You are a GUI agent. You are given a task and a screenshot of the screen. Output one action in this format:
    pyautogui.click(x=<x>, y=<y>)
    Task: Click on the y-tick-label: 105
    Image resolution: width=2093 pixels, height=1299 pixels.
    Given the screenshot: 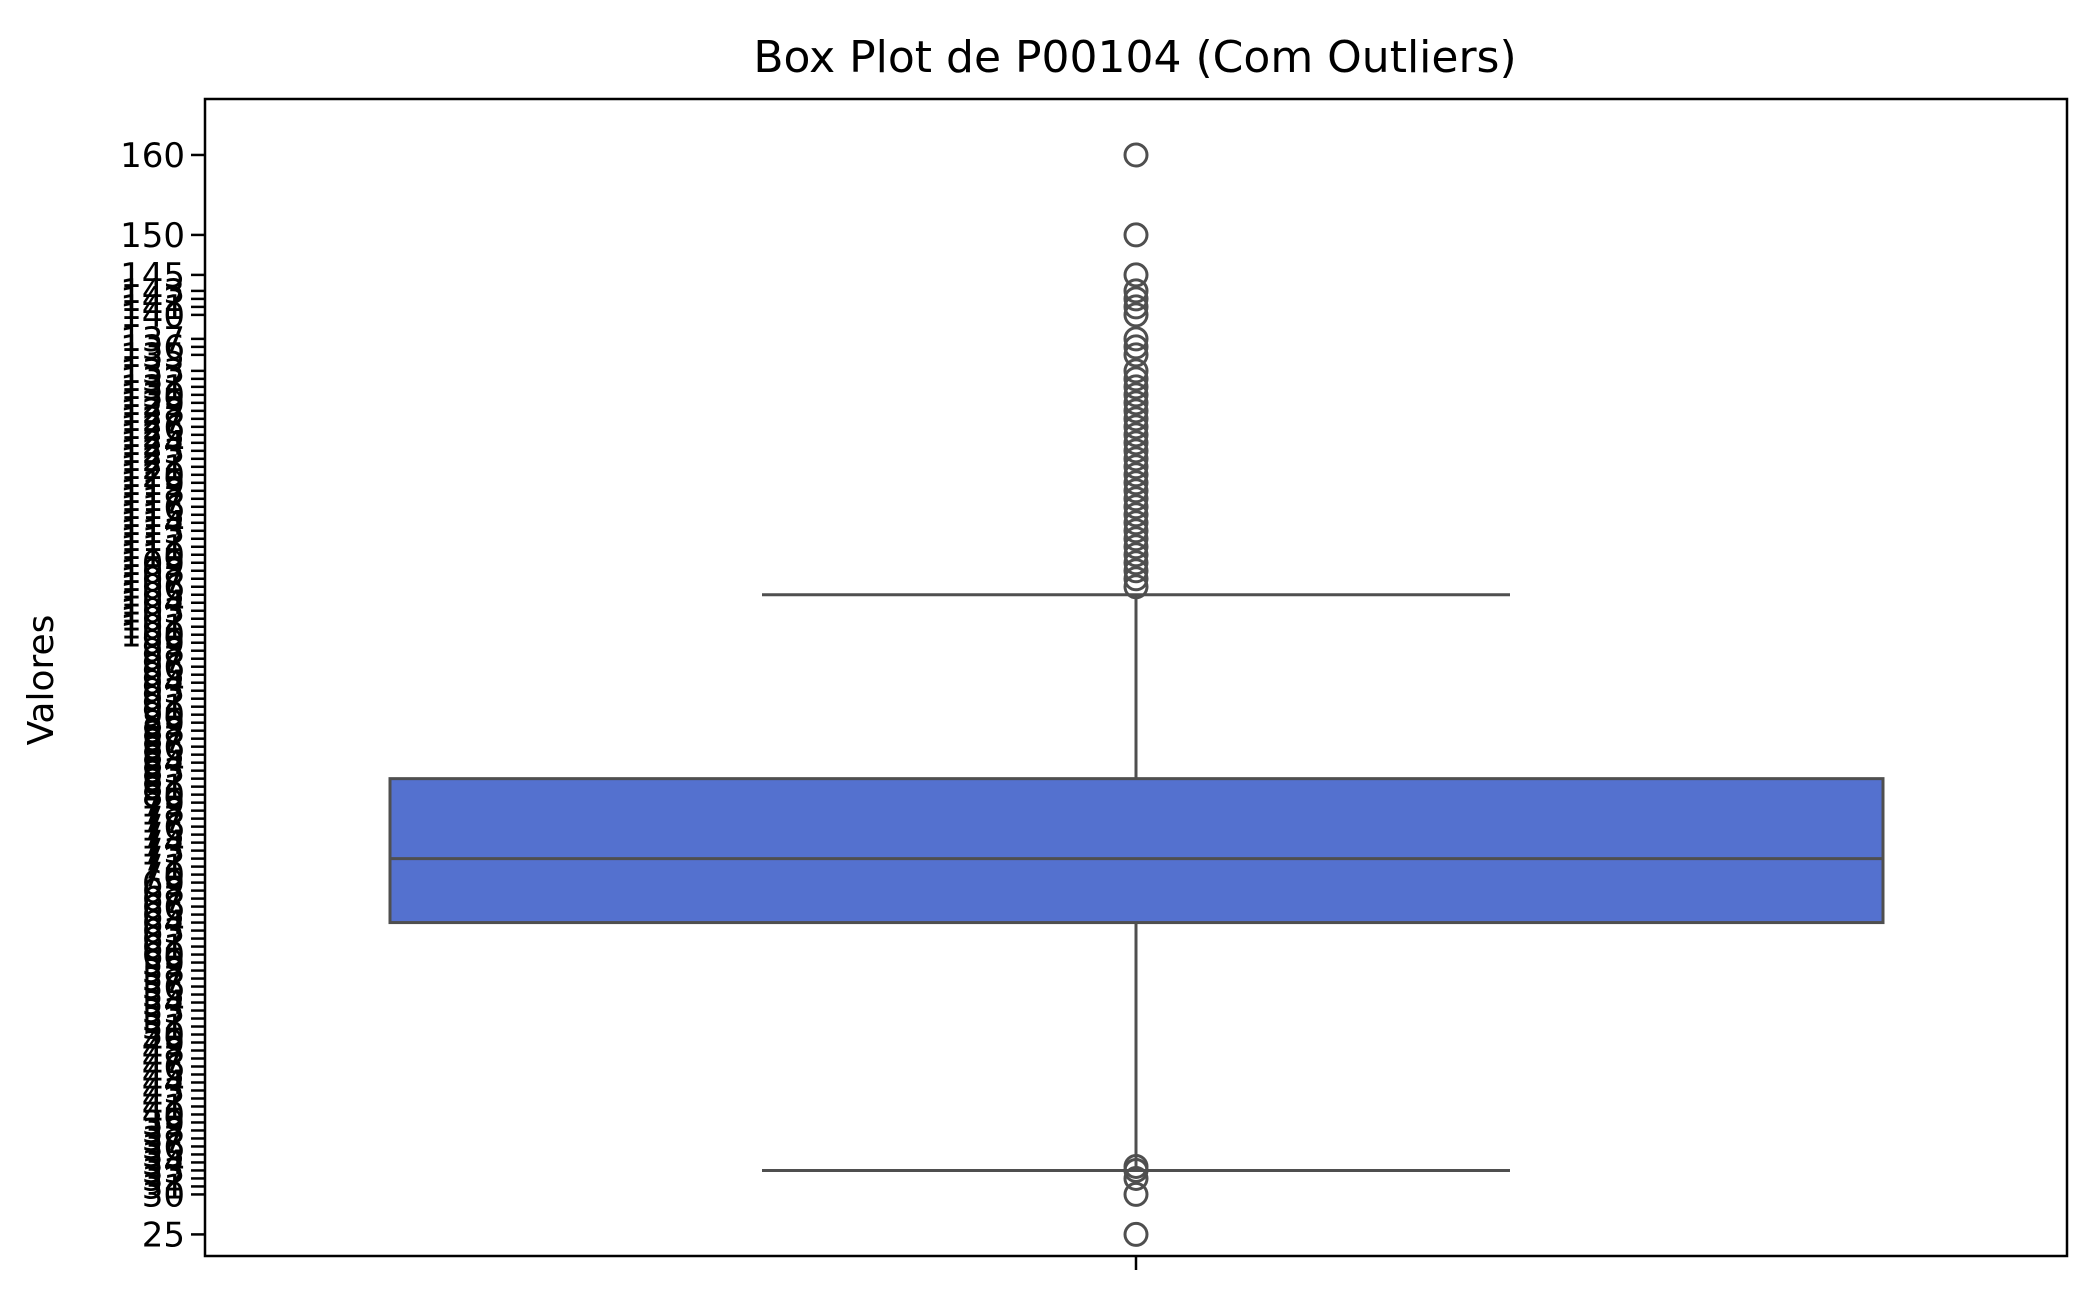 What is the action you would take?
    pyautogui.click(x=152, y=596)
    